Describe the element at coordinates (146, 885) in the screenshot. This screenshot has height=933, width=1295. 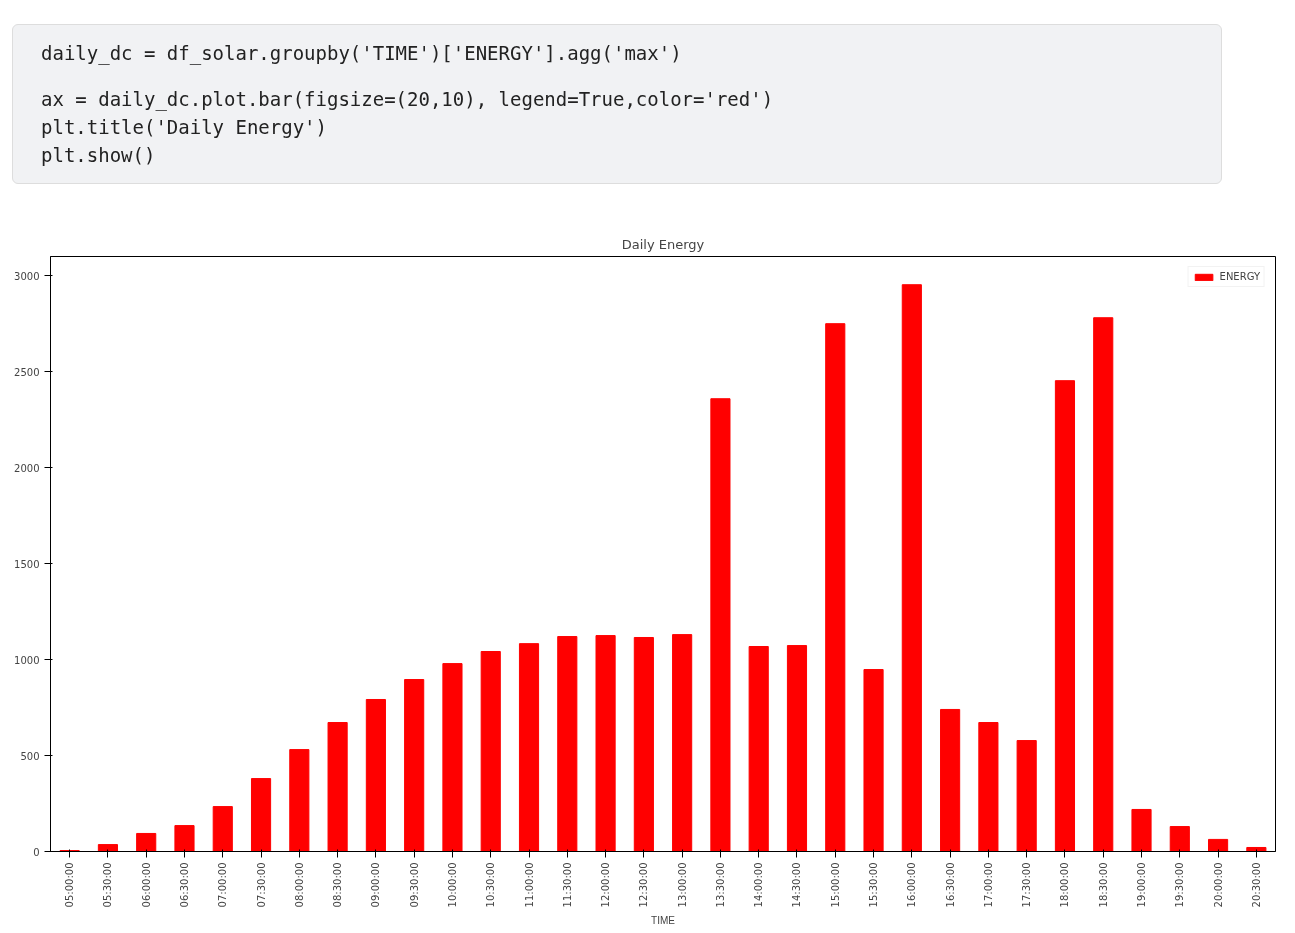
I see `x-tick-label: 06:00:00` at that location.